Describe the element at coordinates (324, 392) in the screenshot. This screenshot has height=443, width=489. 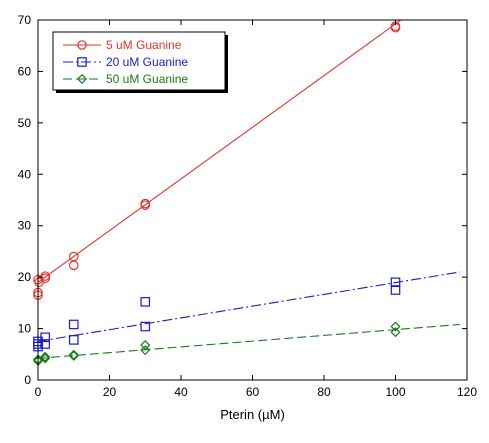
I see `x-tick-label-4: 80` at that location.